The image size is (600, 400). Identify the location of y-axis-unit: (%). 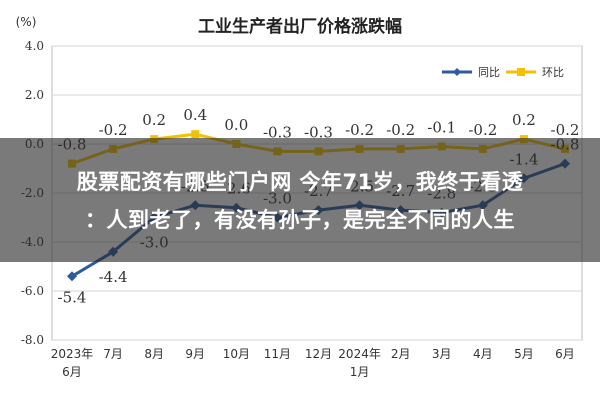
(26, 22).